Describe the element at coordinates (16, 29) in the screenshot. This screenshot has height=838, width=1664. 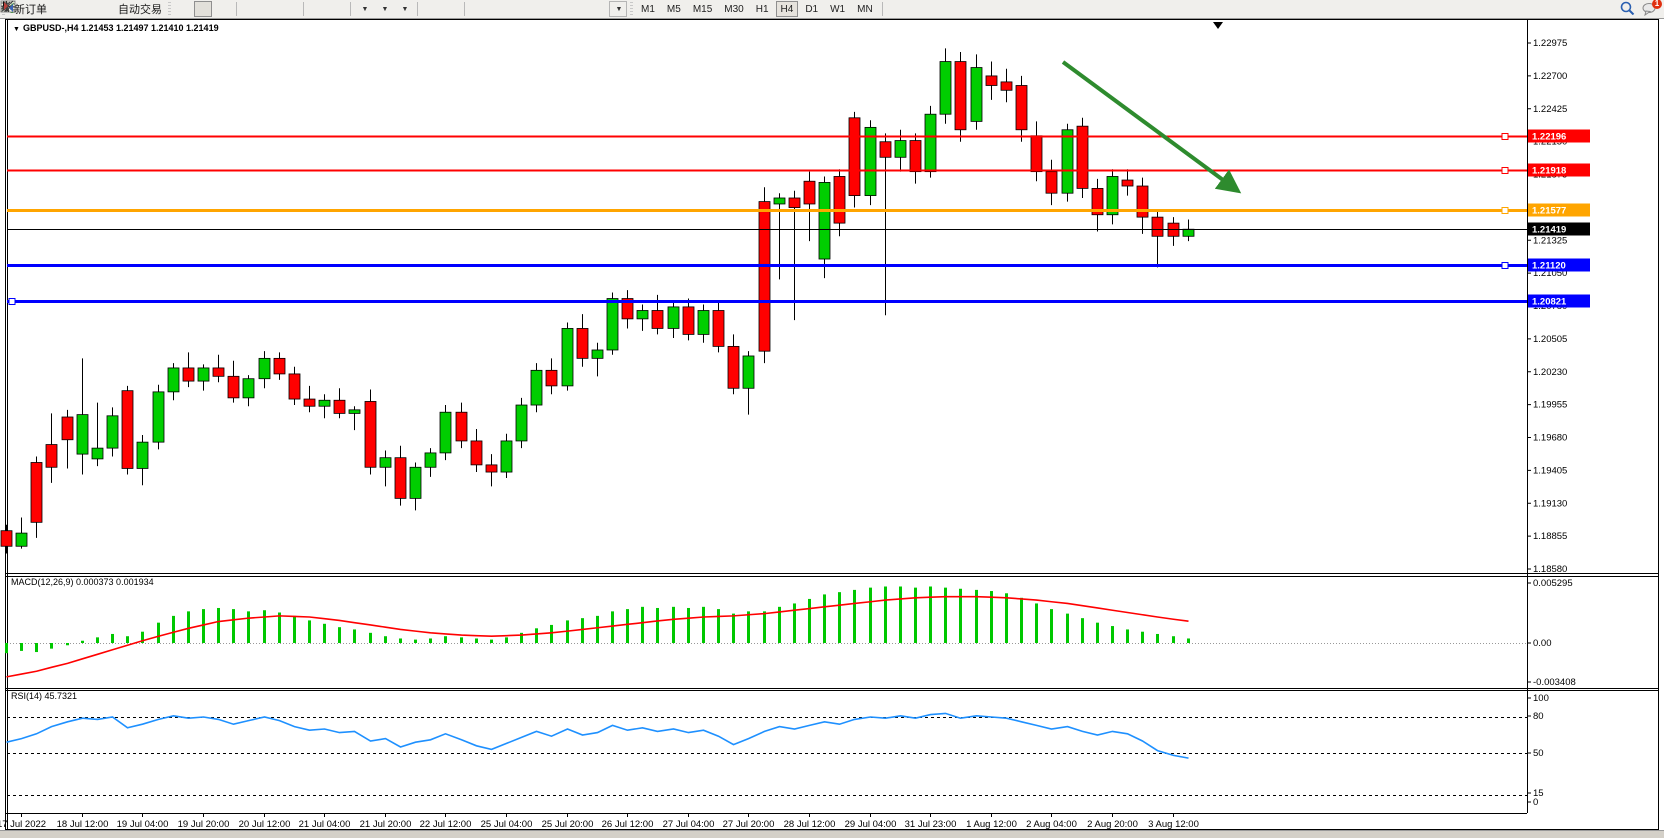
I see `chart-collapse-icon: ▼` at that location.